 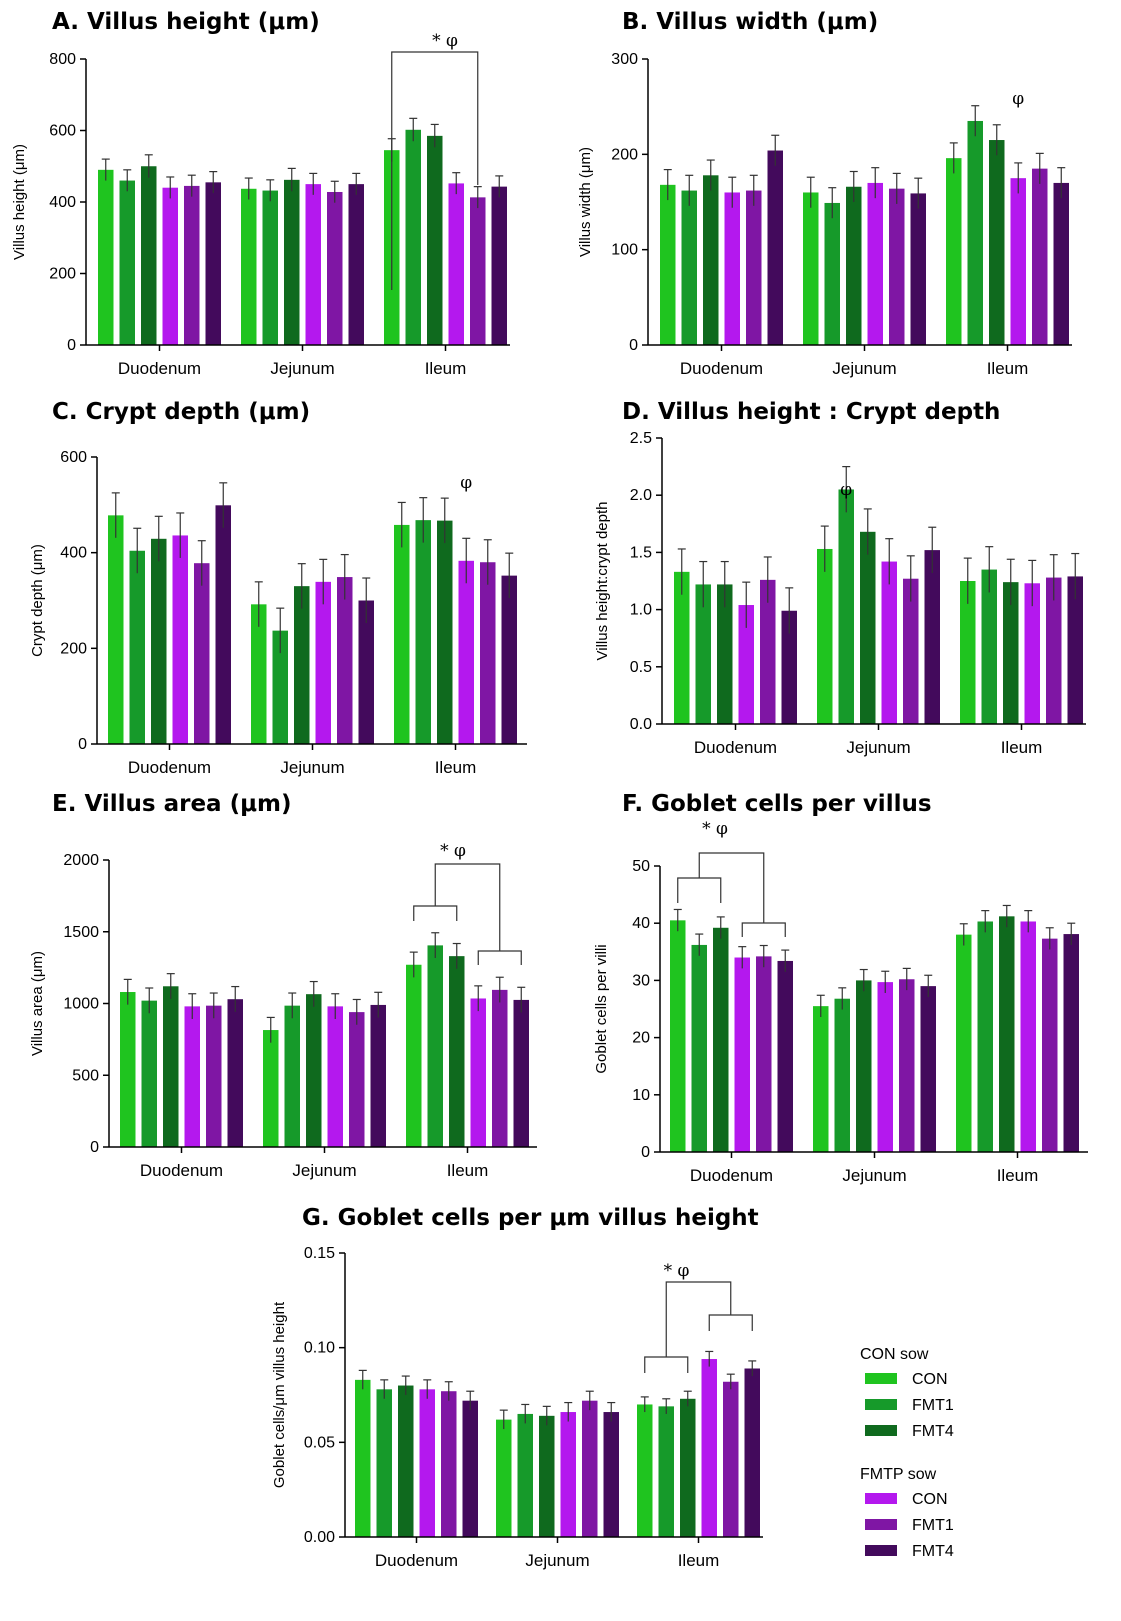 I want to click on y-axis-title: Villus area (μm), so click(x=37, y=1003).